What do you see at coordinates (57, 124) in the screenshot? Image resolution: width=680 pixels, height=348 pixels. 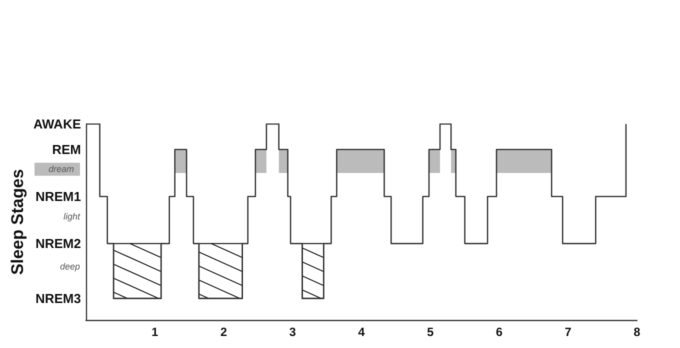 I see `text: AWAKE` at bounding box center [57, 124].